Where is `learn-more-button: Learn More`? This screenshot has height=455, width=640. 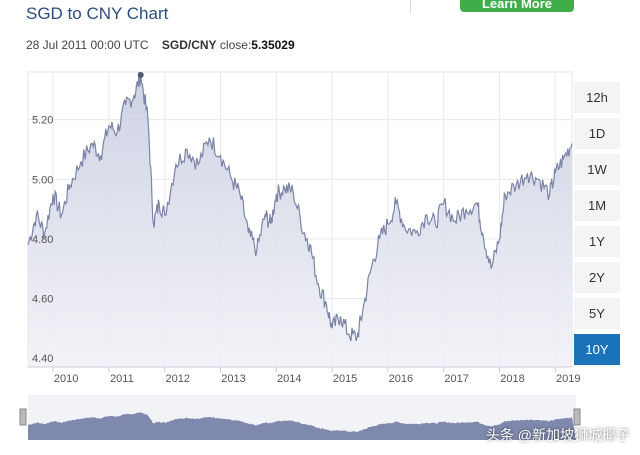 learn-more-button: Learn More is located at coordinates (517, 6).